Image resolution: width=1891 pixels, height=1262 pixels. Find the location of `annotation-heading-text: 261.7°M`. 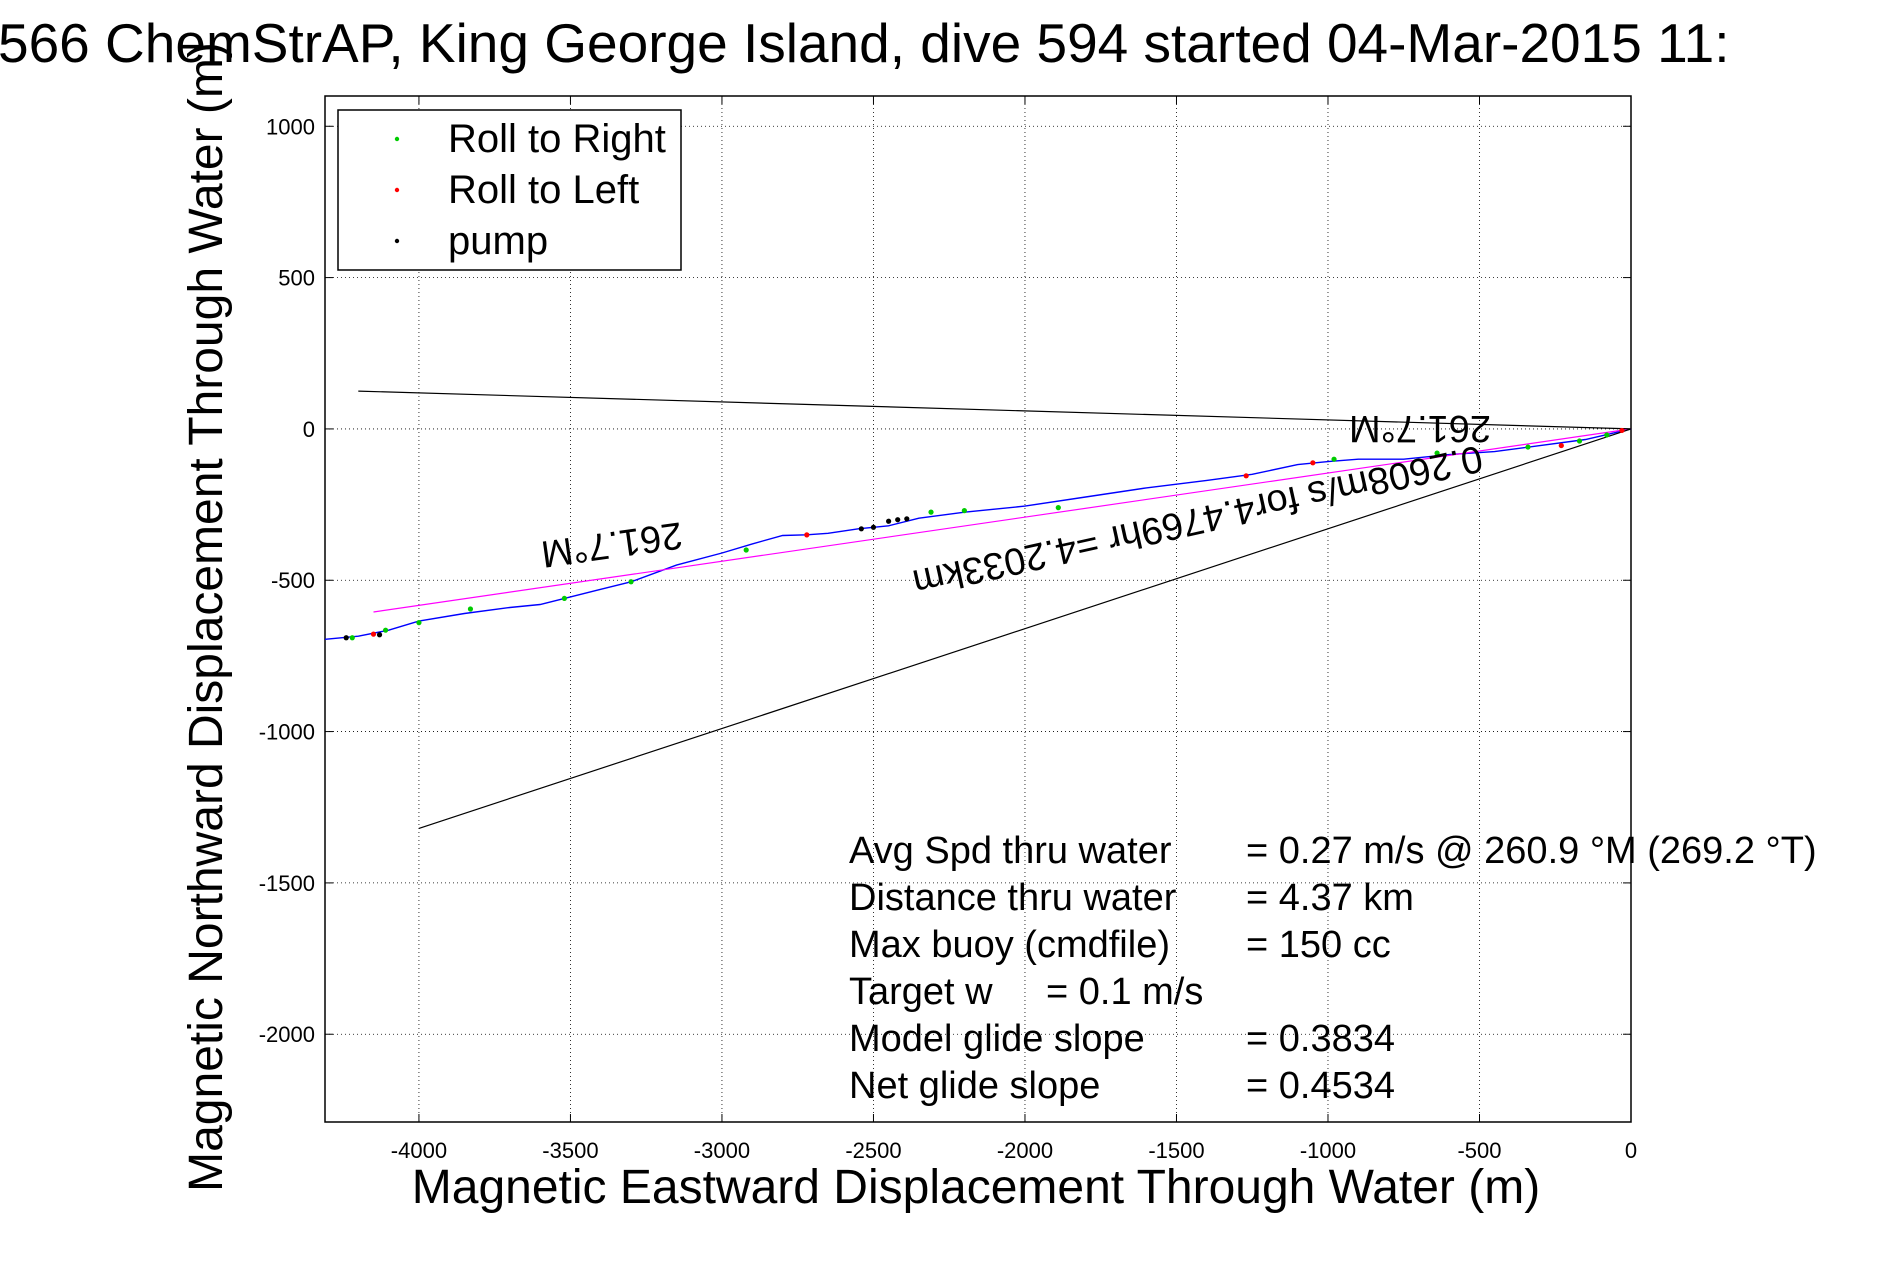

annotation-heading-text: 261.7°M is located at coordinates (1420, 428).